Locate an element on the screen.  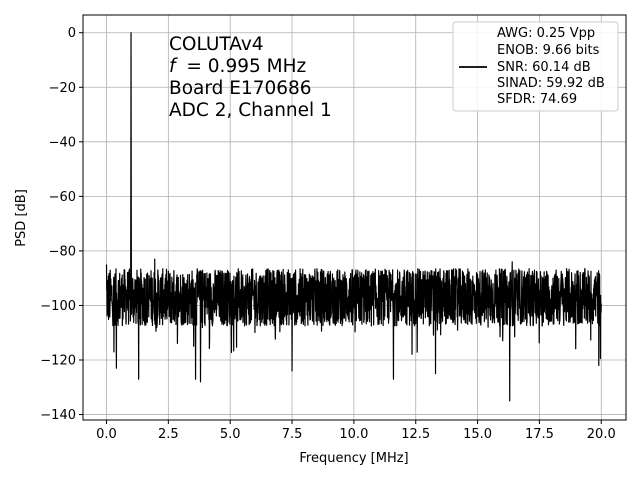
legend-entry-sfdr: SFDR: 74.69 is located at coordinates (537, 99).